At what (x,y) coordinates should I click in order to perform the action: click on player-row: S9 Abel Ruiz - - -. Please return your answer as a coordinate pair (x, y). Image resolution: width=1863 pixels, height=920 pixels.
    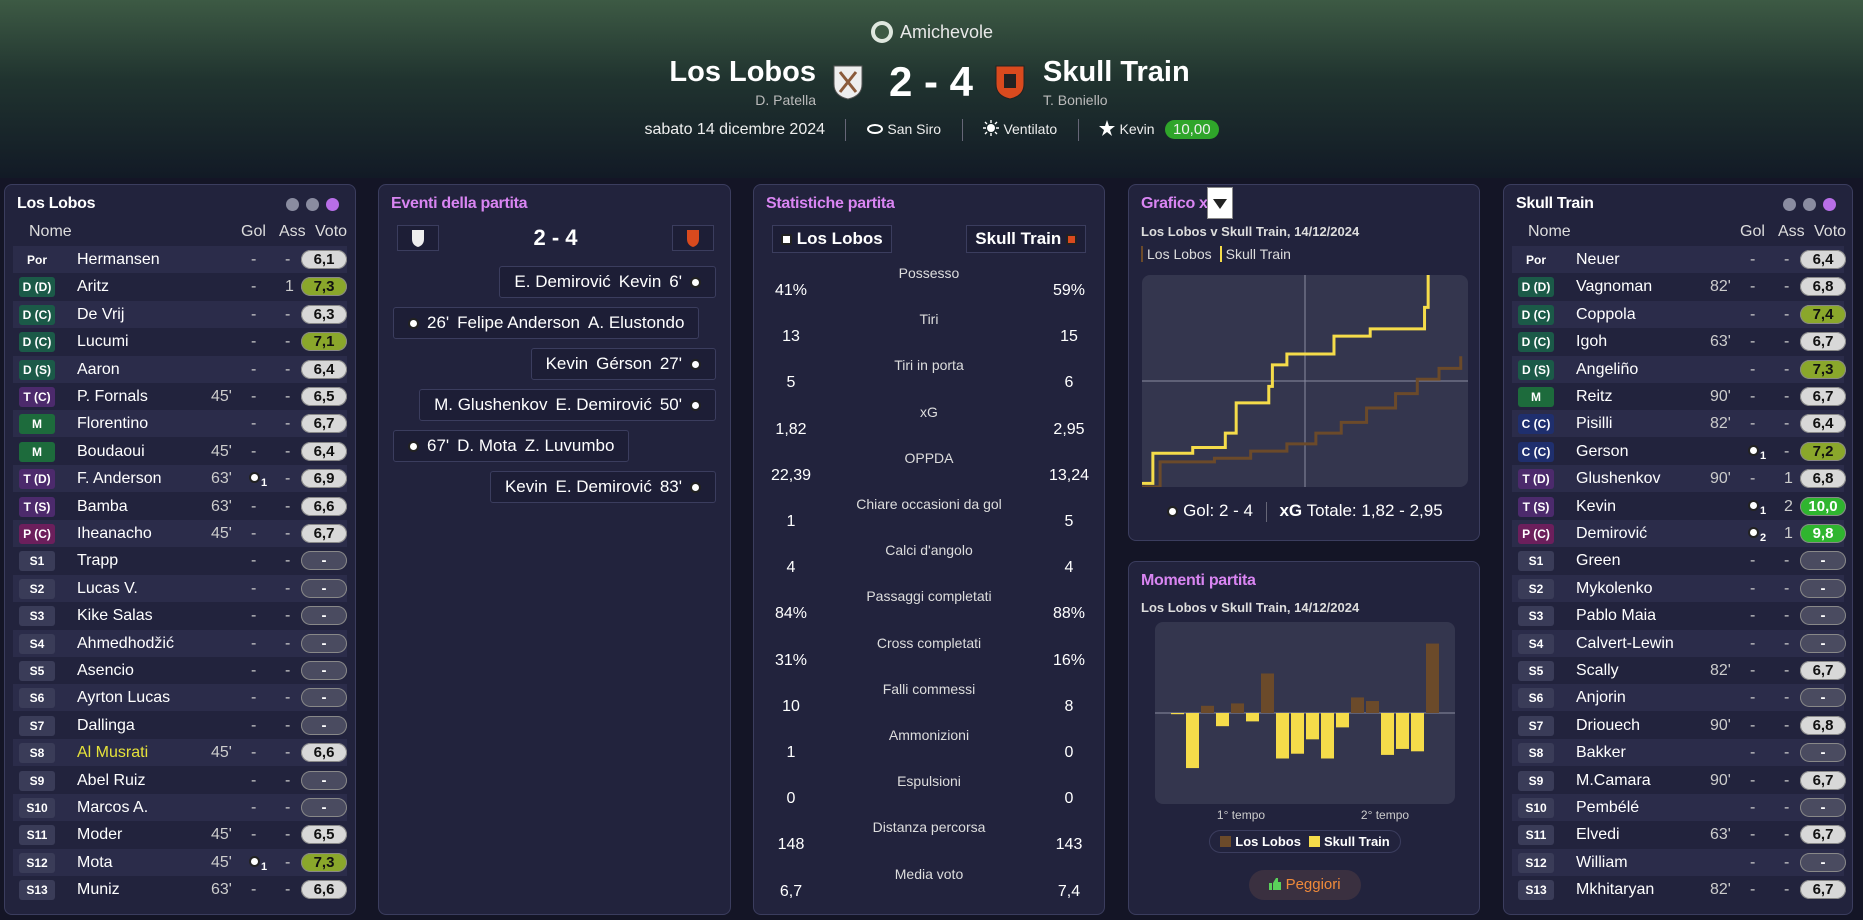
    Looking at the image, I should click on (180, 780).